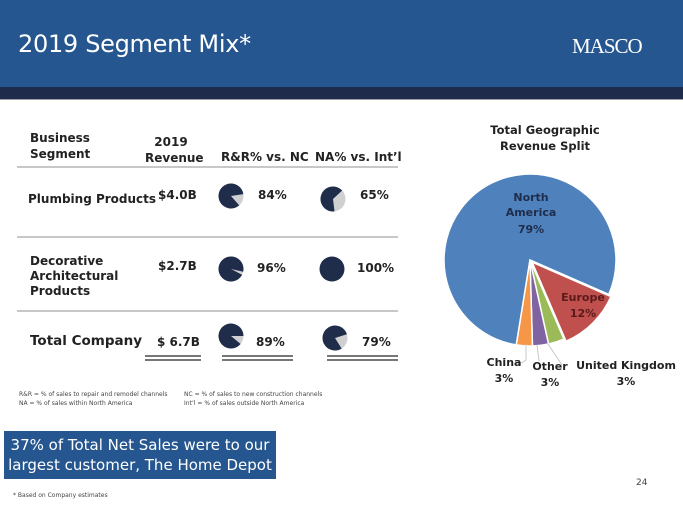 This screenshot has height=509, width=683. I want to click on masco-logo: MASCO, so click(607, 46).